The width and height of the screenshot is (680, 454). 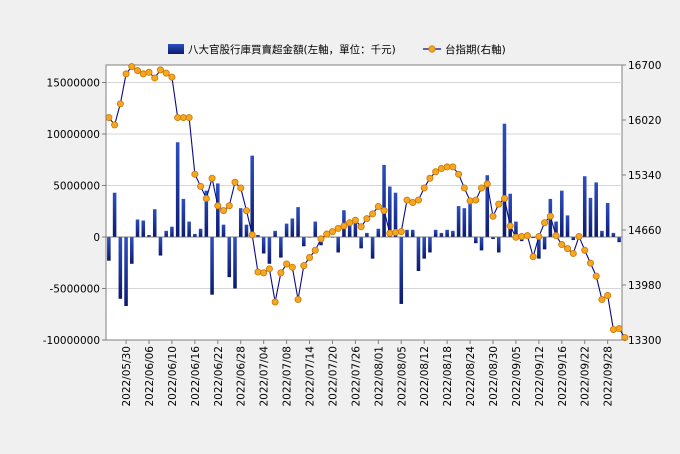 I want to click on x-tick-label: 2022/08/12, so click(x=425, y=376).